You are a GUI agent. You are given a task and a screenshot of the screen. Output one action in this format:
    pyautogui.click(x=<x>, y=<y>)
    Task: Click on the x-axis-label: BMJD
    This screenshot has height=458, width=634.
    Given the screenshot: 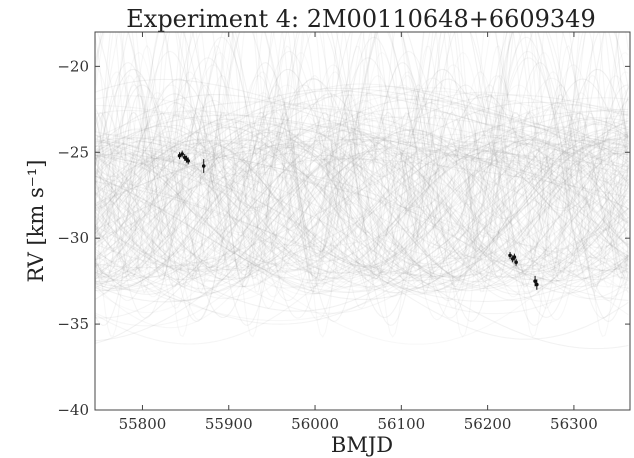 What is the action you would take?
    pyautogui.click(x=362, y=445)
    